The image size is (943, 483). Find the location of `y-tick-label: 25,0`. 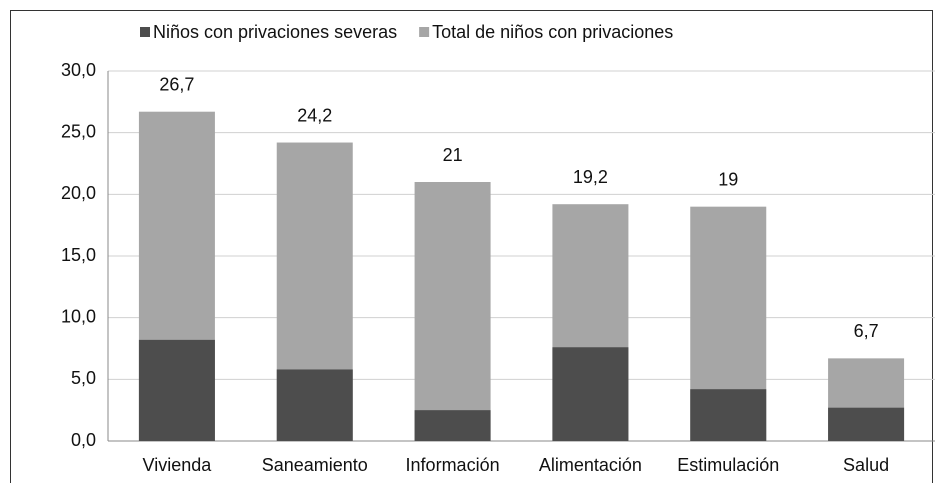

y-tick-label: 25,0 is located at coordinates (78, 131).